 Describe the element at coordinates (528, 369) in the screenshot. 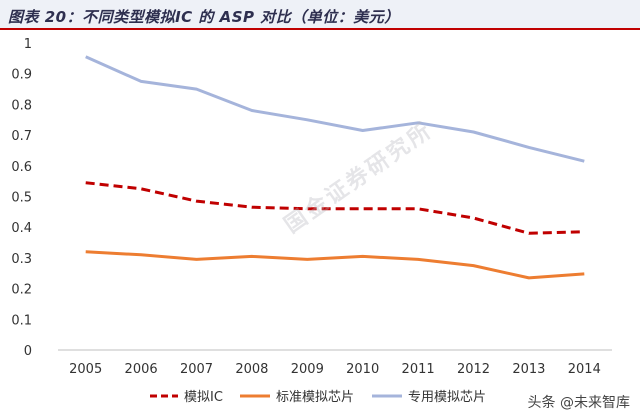

I see `x-tick-label: 2013` at that location.